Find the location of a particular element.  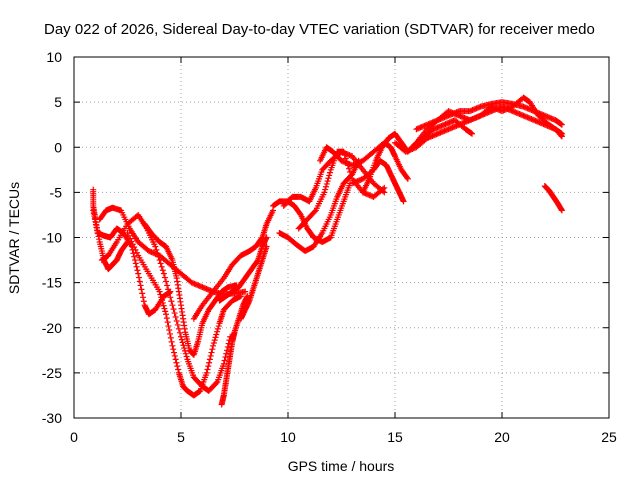

y-tick-label: 0 is located at coordinates (58, 147).